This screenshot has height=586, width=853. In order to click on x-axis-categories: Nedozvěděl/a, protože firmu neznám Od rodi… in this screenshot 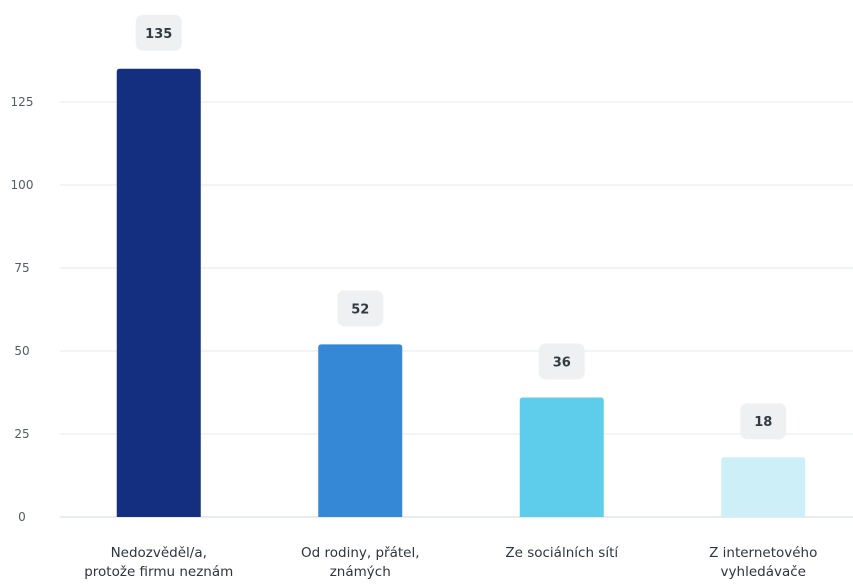, I will do `click(450, 562)`.